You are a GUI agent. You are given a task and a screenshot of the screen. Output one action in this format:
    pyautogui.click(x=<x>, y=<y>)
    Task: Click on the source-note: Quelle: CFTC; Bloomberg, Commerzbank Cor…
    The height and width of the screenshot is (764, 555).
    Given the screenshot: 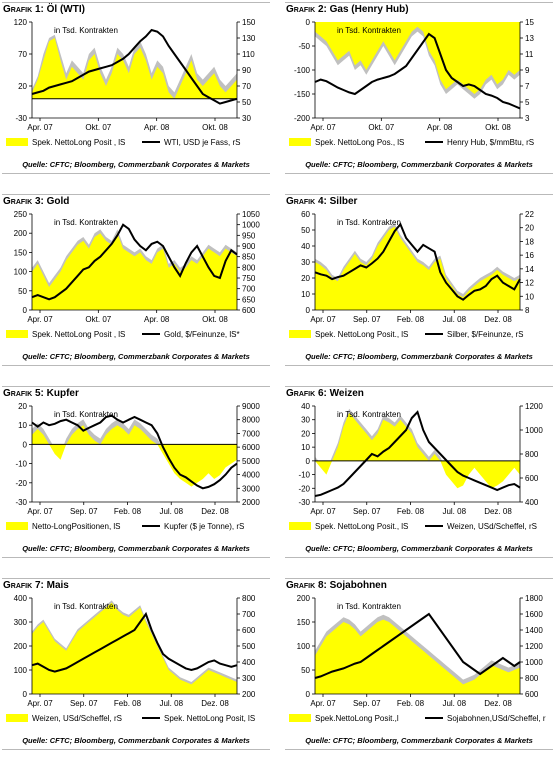 What is the action you would take?
    pyautogui.click(x=419, y=548)
    